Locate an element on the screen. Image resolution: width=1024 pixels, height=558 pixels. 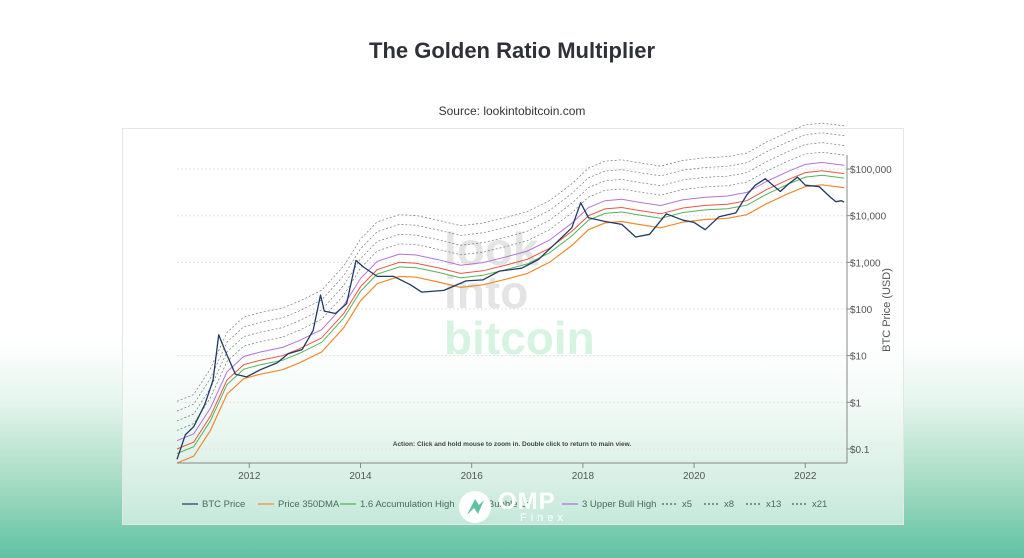
watermark: look into bitcoin is located at coordinates (519, 293).